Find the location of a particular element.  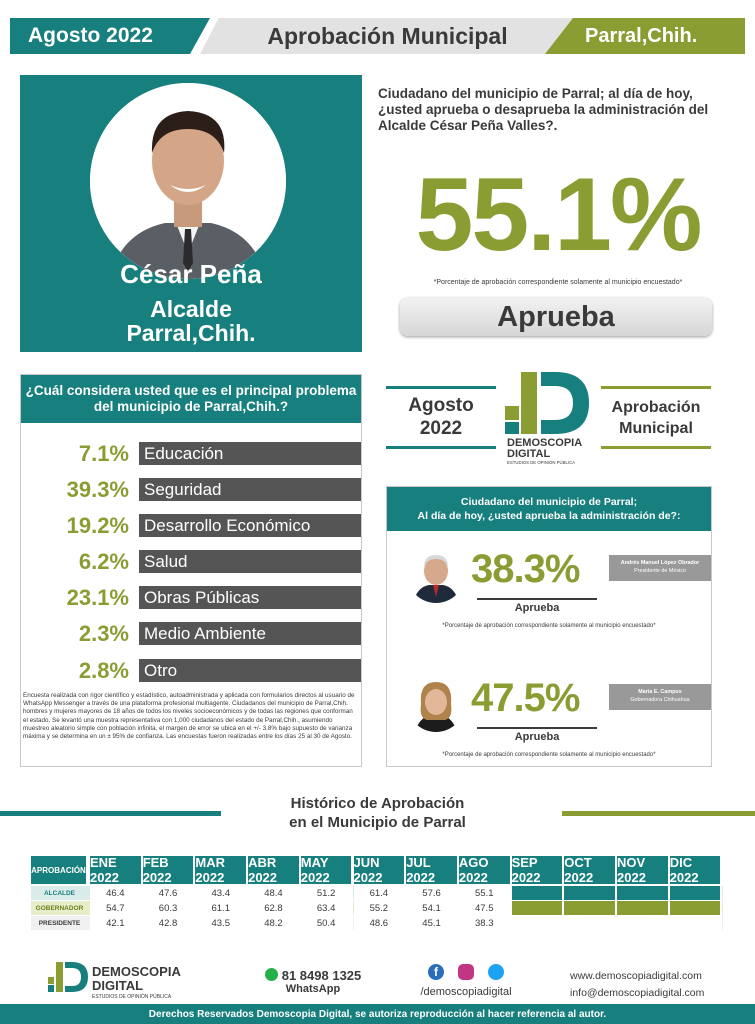

president-photo is located at coordinates (436, 574).